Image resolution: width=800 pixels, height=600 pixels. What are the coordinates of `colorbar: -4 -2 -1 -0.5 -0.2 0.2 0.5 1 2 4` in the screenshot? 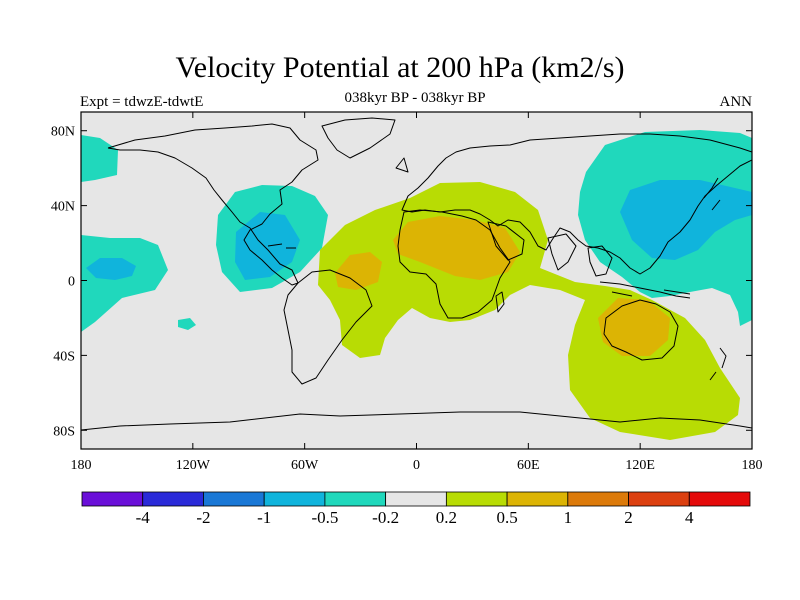 It's located at (416, 509).